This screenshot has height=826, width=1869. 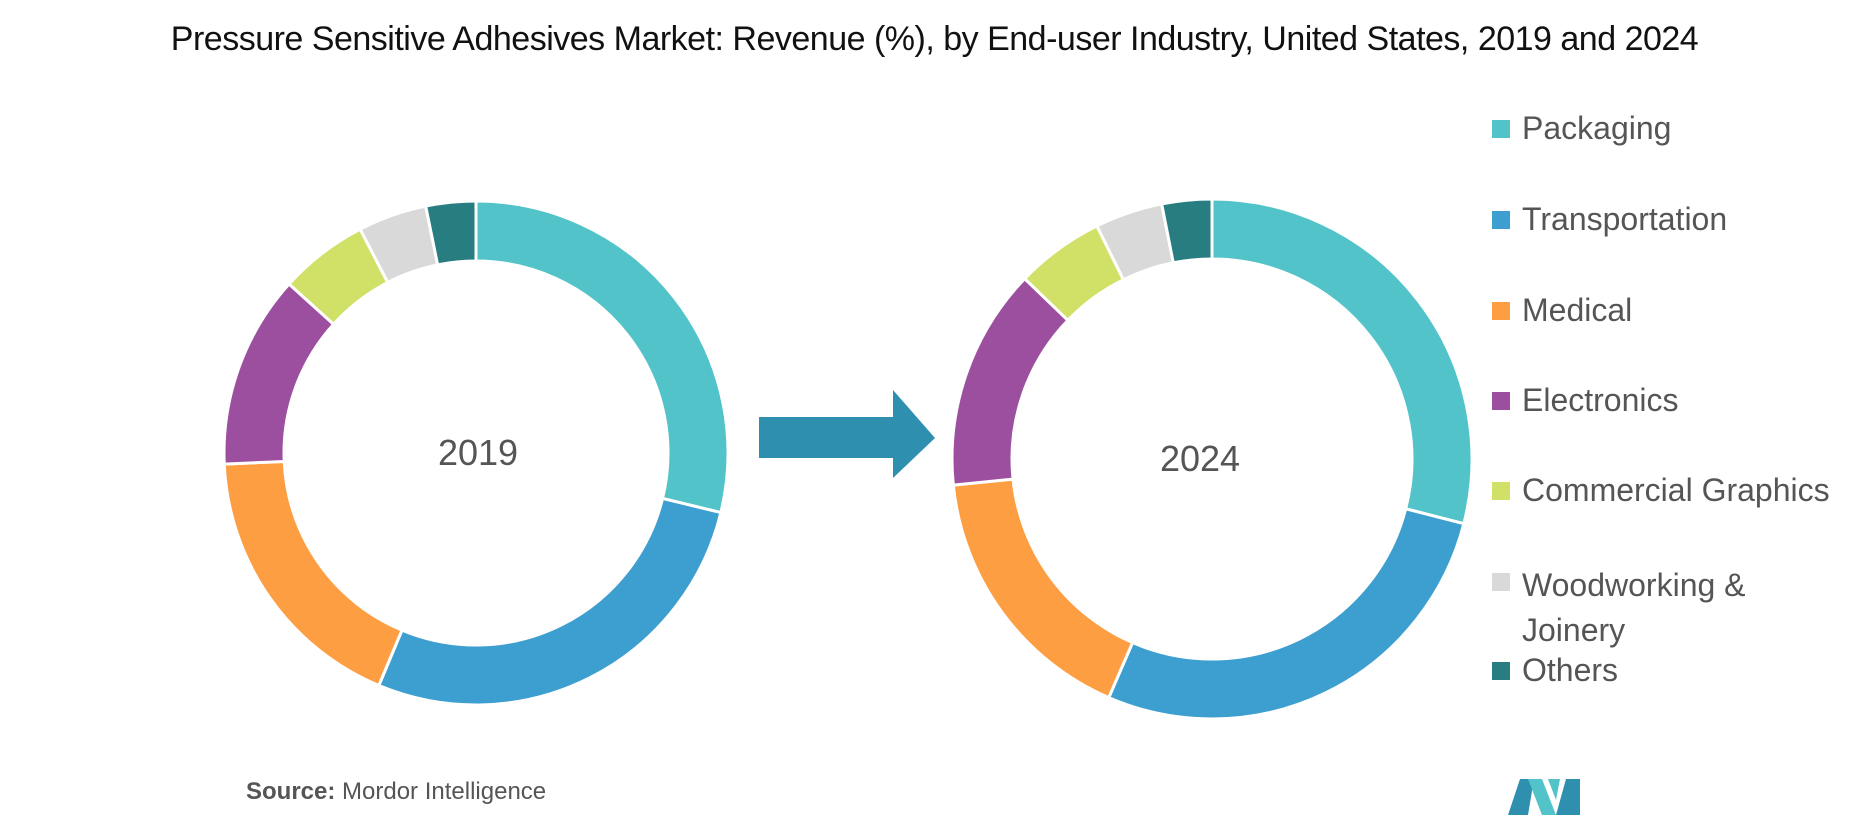 I want to click on legend-label: Woodworking & Joinery, so click(x=1634, y=607).